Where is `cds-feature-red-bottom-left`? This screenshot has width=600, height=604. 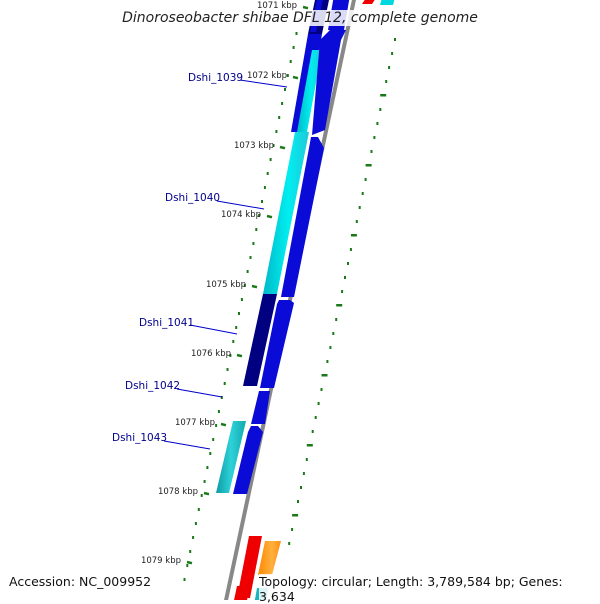
cds-feature-red-bottom-left is located at coordinates (249, 567).